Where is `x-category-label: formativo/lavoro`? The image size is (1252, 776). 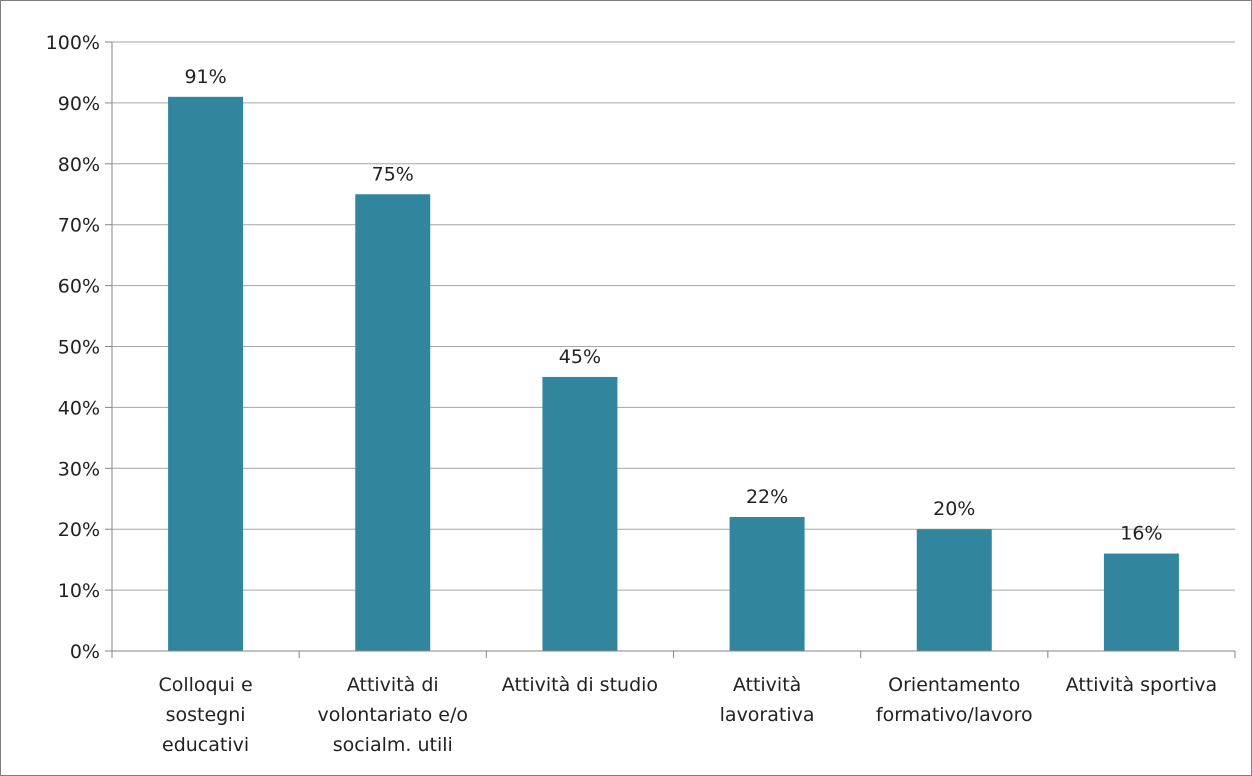
x-category-label: formativo/lavoro is located at coordinates (954, 715).